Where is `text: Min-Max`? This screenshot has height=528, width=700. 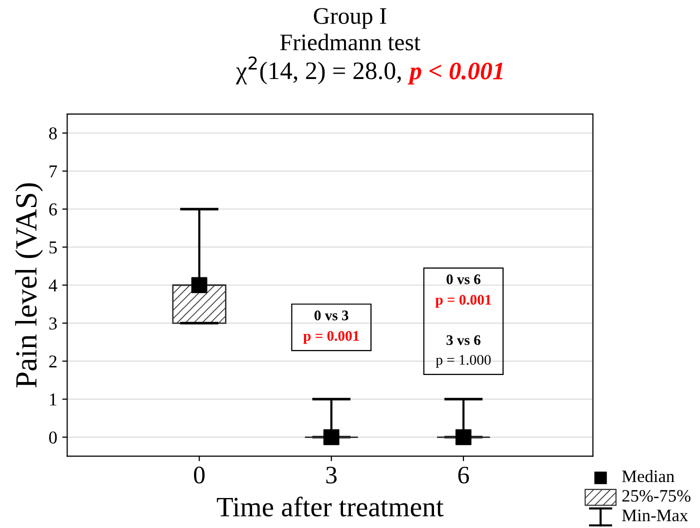
text: Min-Max is located at coordinates (655, 516).